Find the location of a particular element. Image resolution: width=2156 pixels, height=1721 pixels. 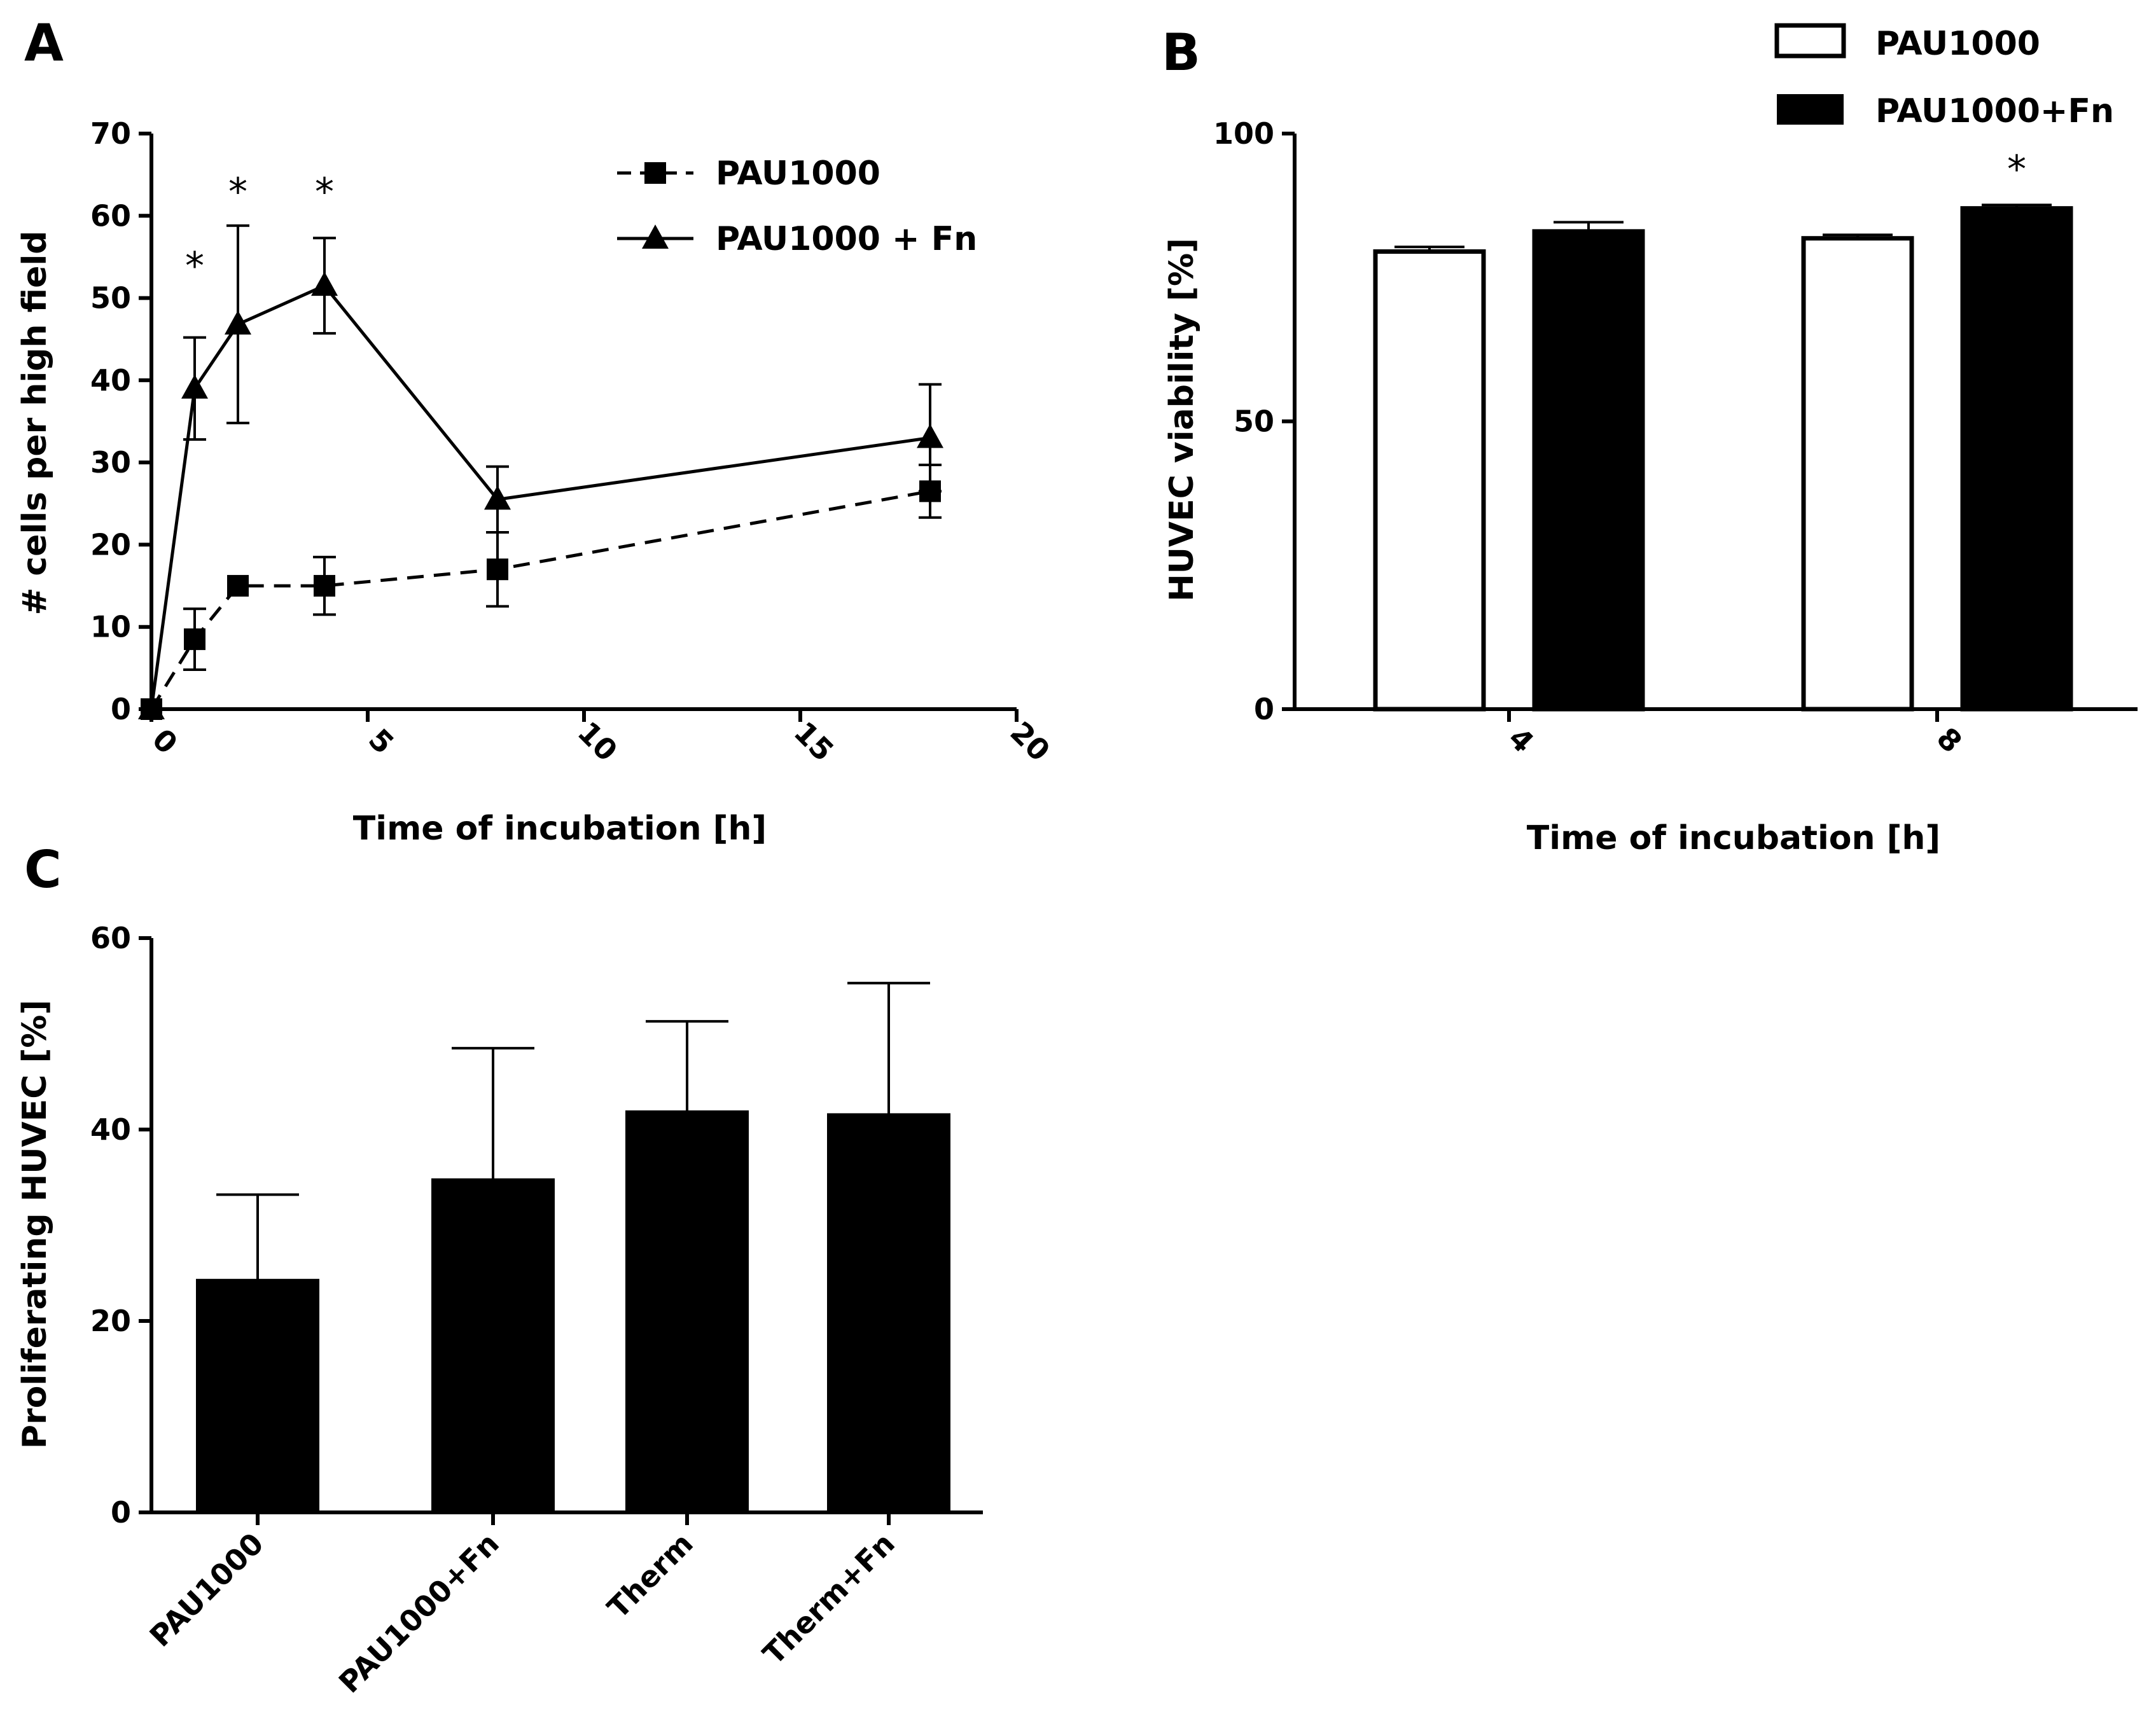

panel-label-a: A is located at coordinates (44, 43).